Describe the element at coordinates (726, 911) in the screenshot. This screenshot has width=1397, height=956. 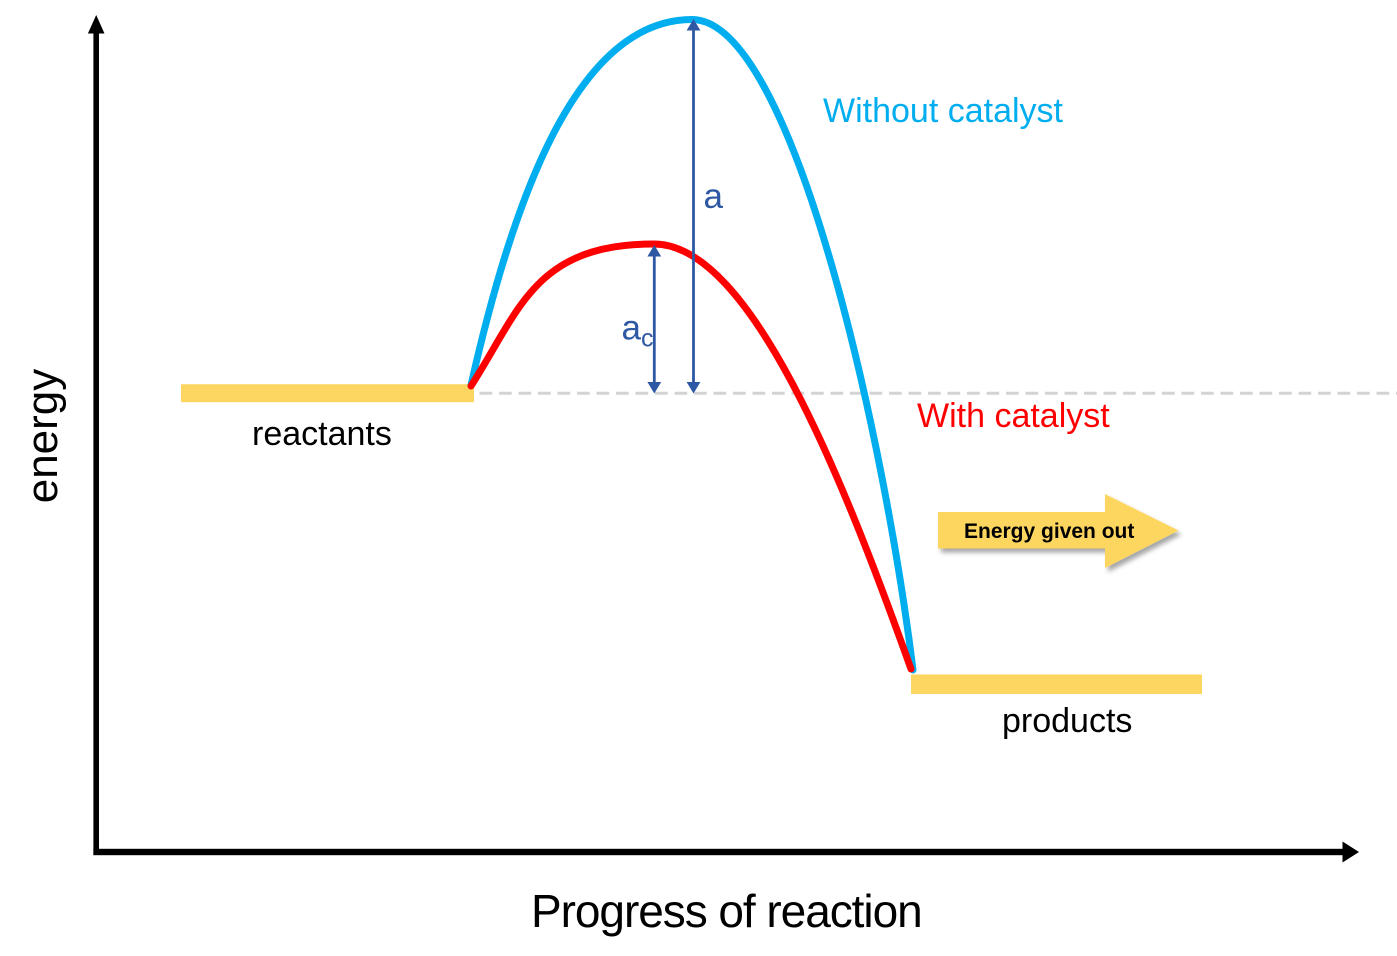
I see `svg-text: Progress of reaction` at that location.